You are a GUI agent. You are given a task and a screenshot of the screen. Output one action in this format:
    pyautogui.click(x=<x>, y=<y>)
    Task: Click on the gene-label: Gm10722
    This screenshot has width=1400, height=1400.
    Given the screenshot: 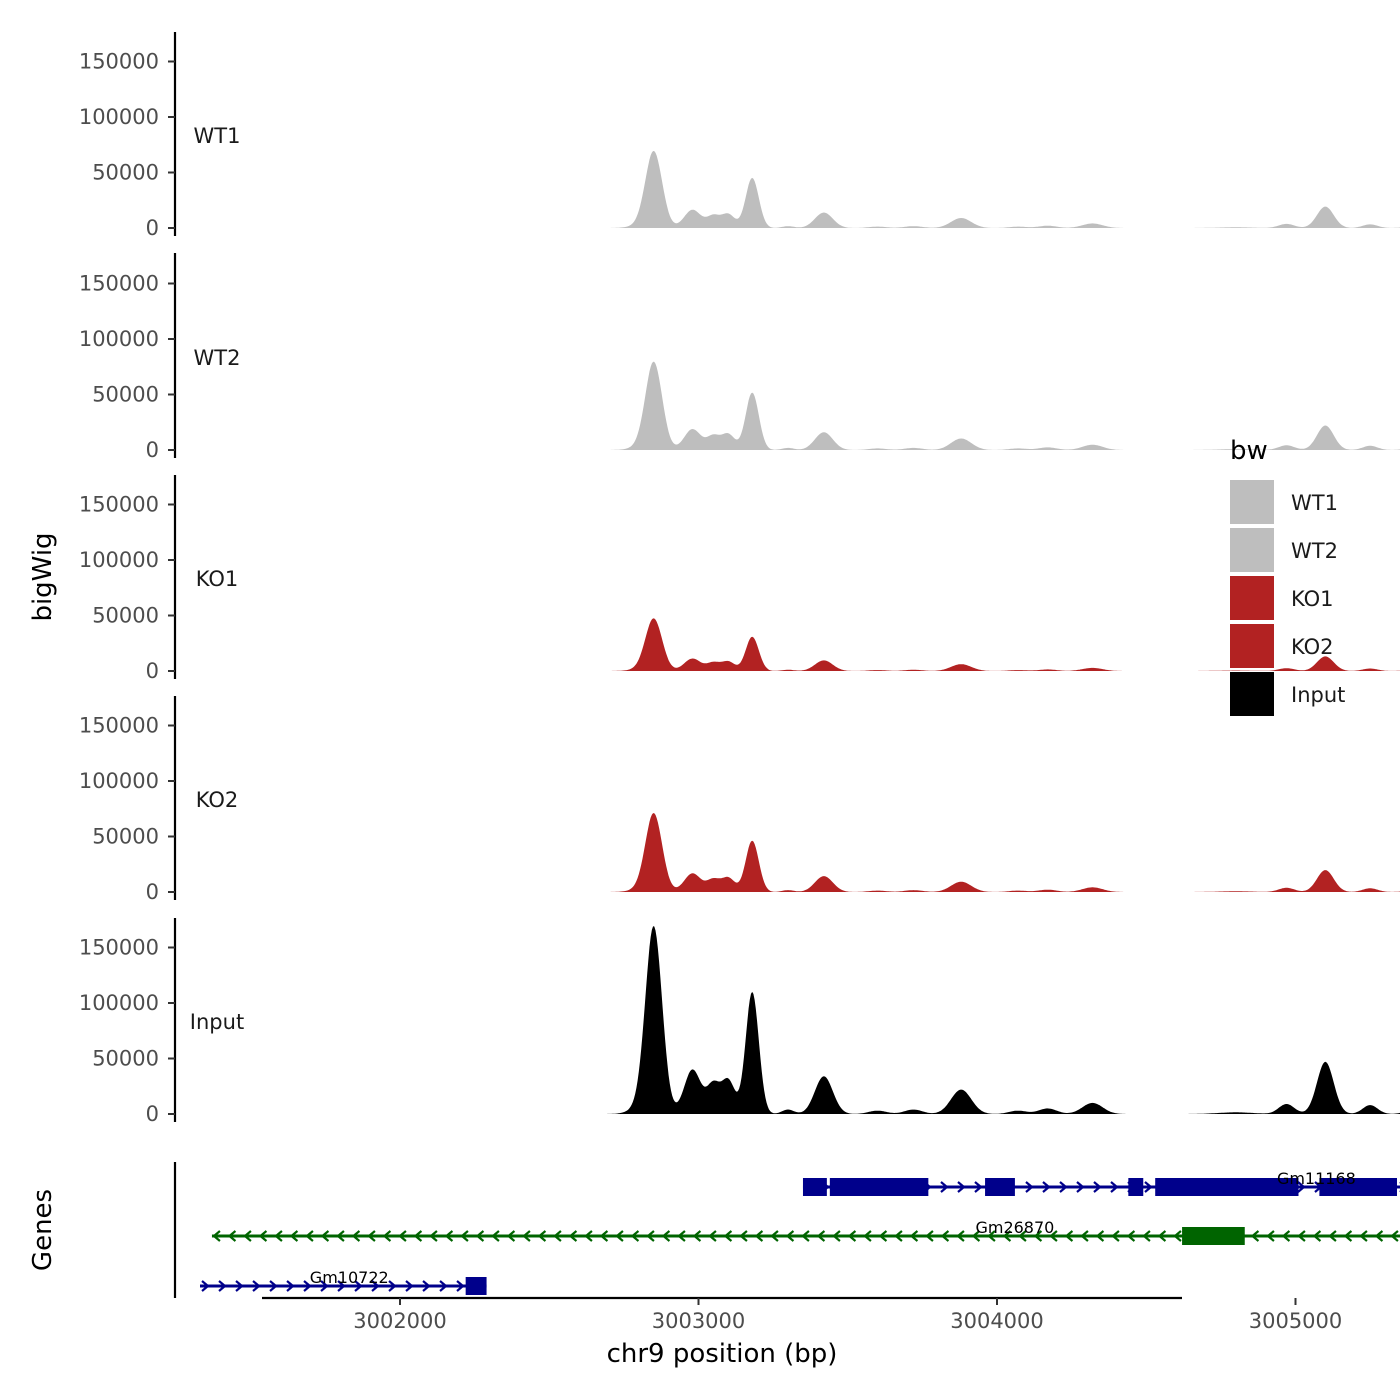 What is the action you would take?
    pyautogui.click(x=349, y=1277)
    